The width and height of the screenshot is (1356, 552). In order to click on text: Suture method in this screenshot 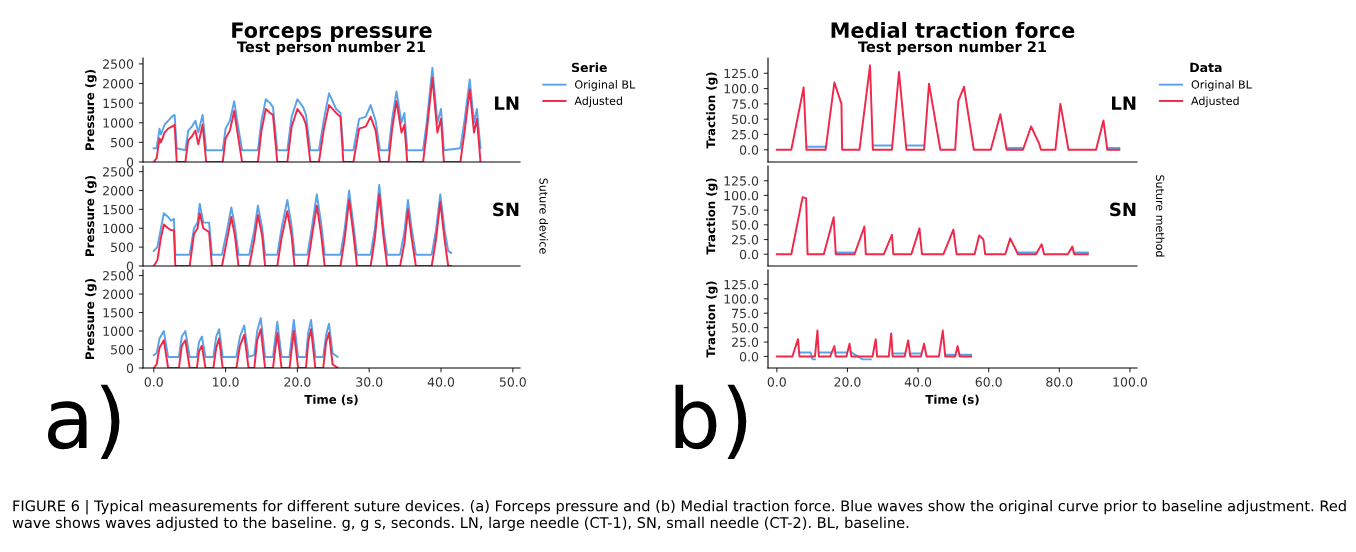, I will do `click(1160, 216)`.